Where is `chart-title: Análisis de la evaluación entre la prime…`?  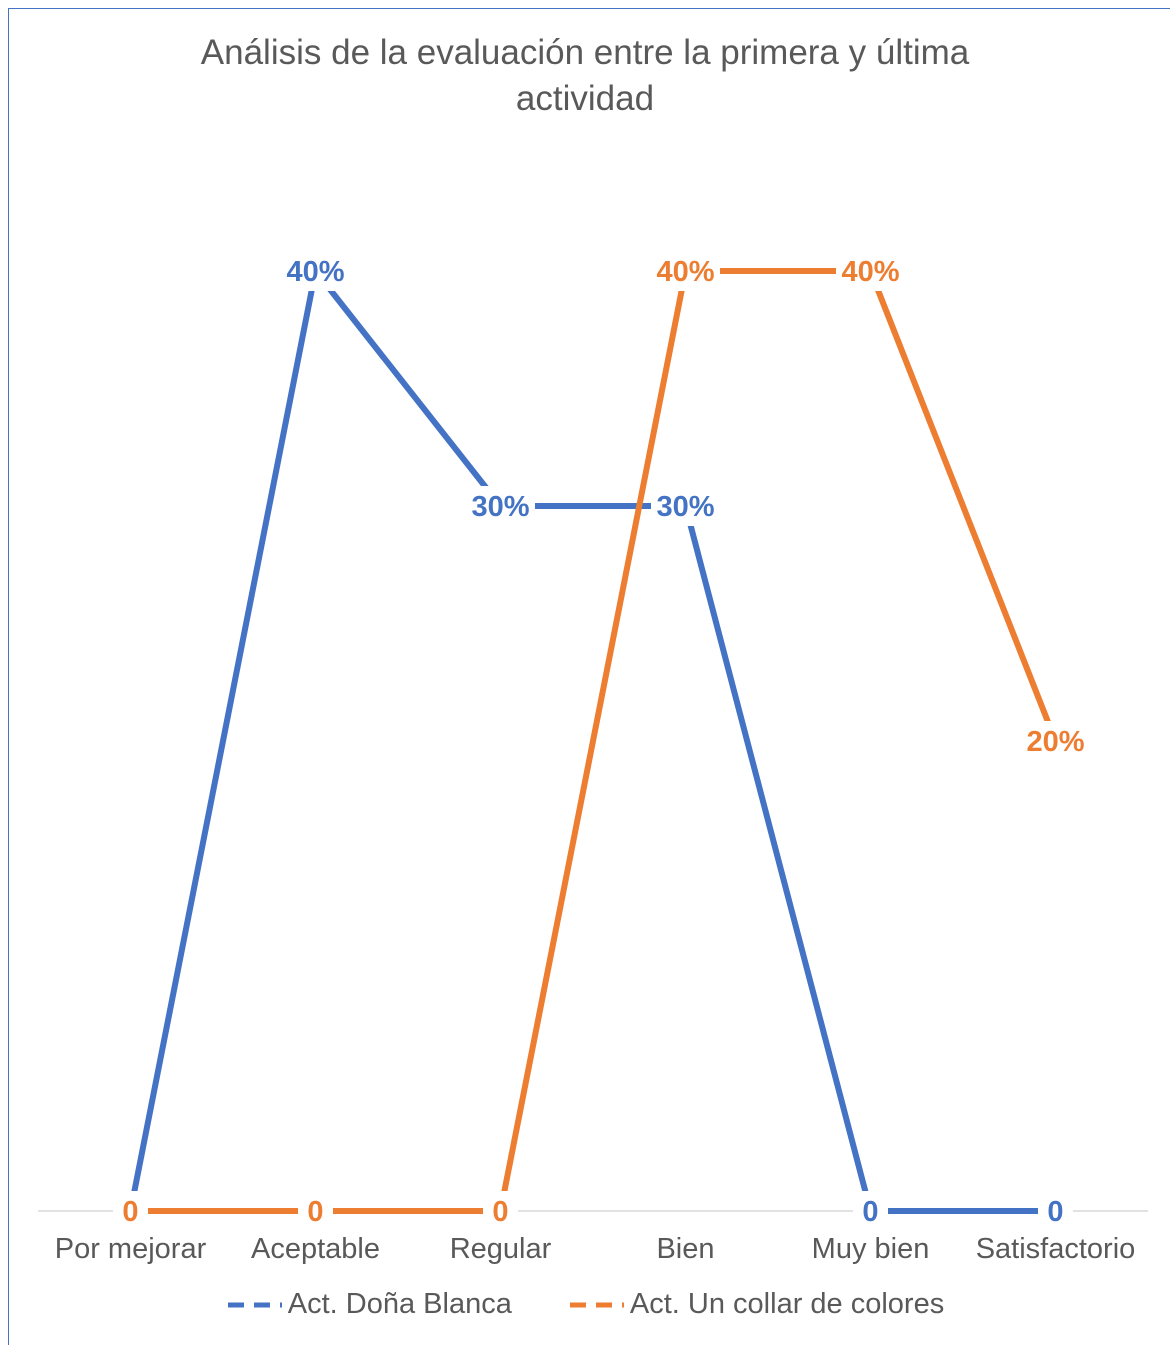 chart-title: Análisis de la evaluación entre la prime… is located at coordinates (585, 75).